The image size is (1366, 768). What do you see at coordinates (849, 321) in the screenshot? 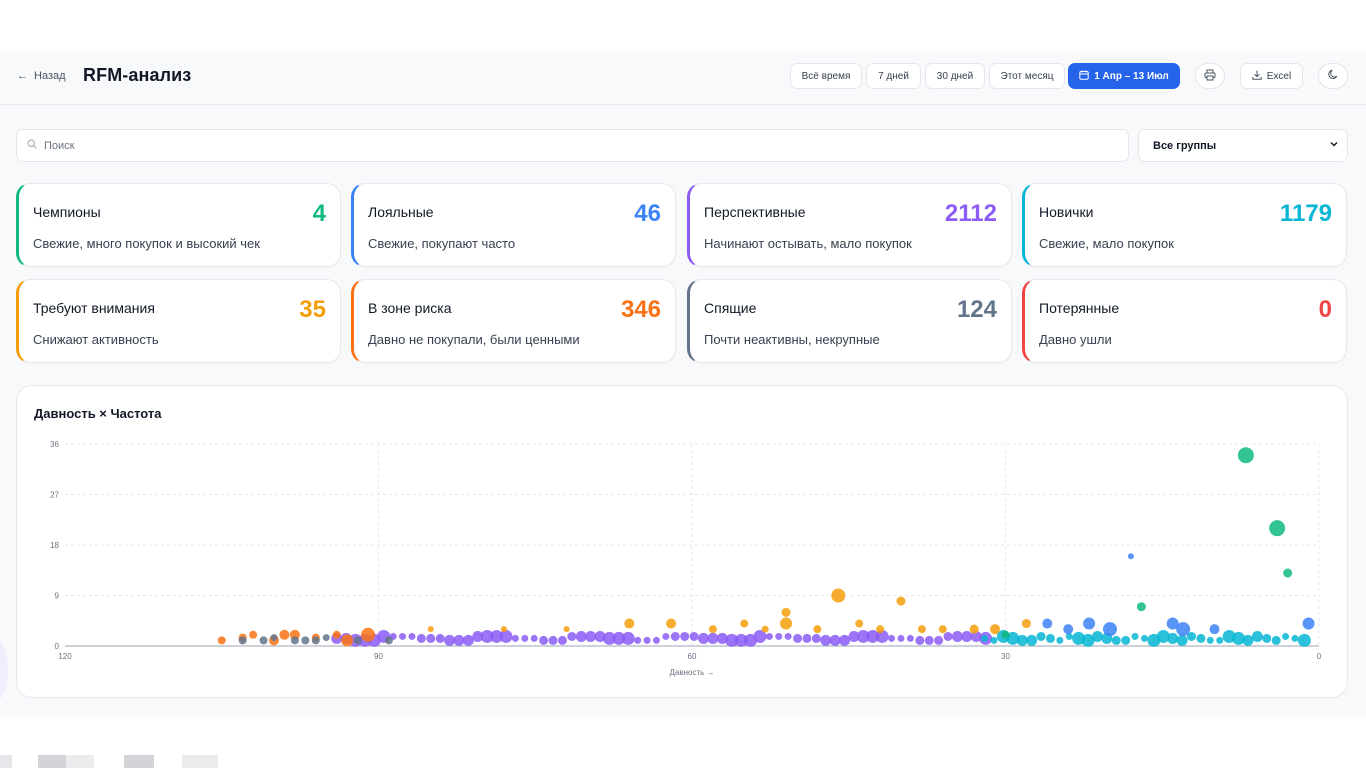
I see `segment-card-sleeping: Спящие 124 Почти неактивны, некрупные` at bounding box center [849, 321].